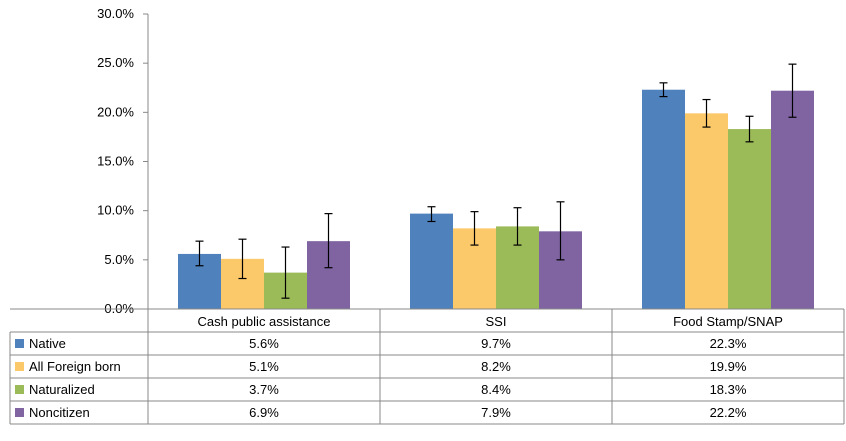 The image size is (846, 441). I want to click on y-tick-label: 15.0%, so click(115, 161).